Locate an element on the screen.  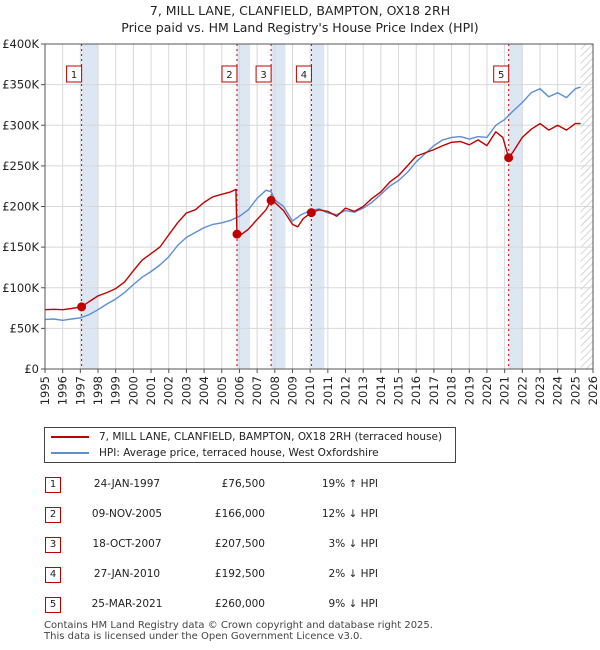
x-tick-label: 2019 is located at coordinates (469, 390).